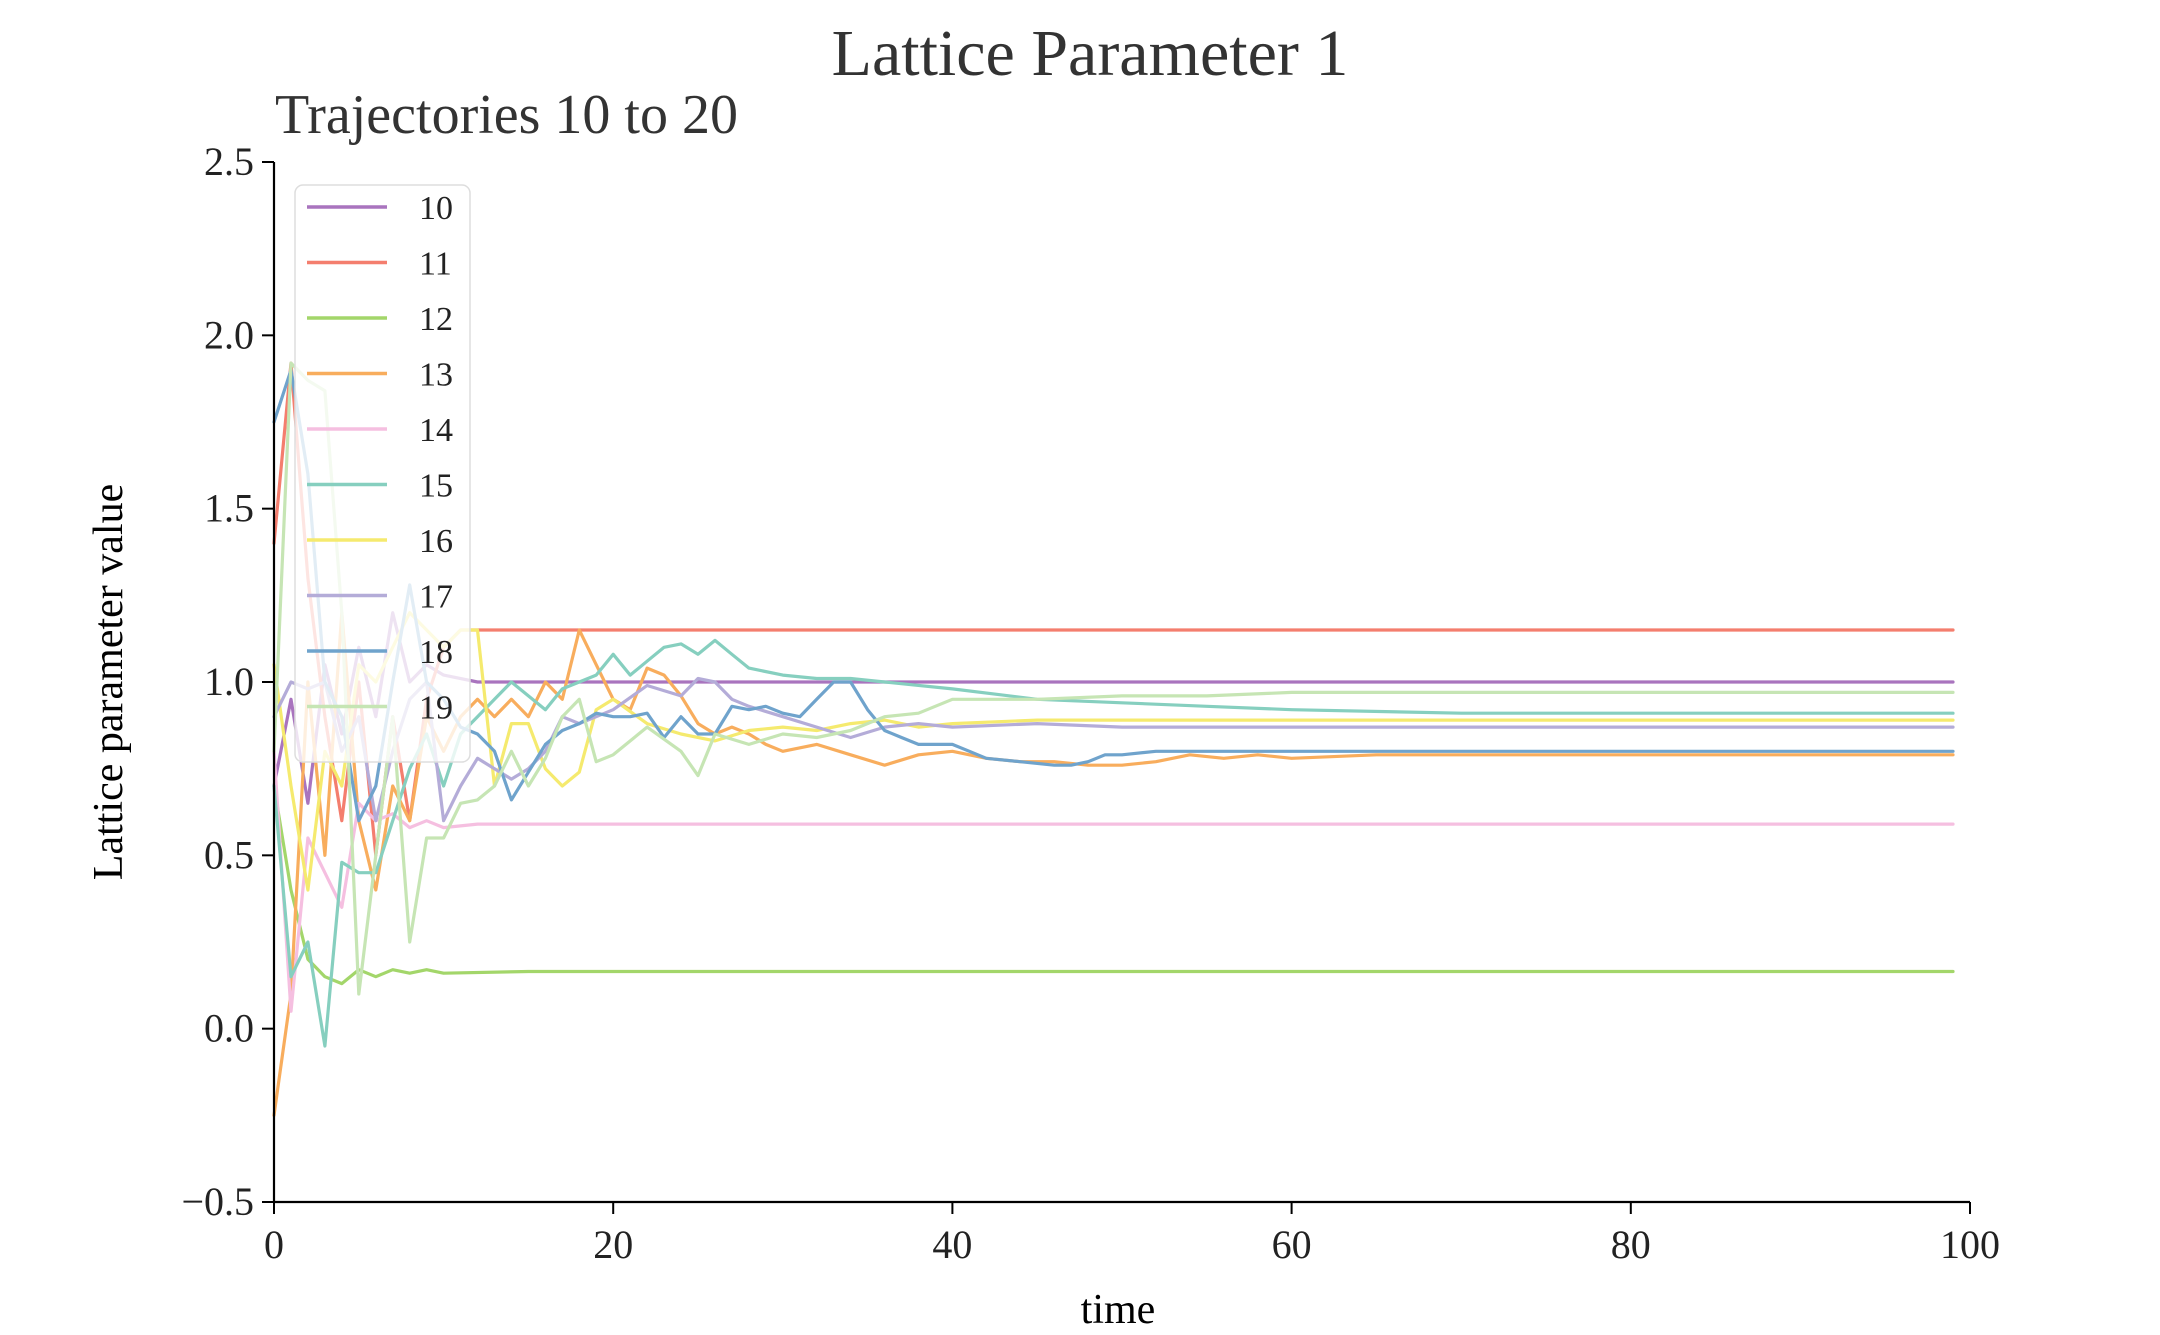 Image resolution: width=2160 pixels, height=1335 pixels. What do you see at coordinates (436, 486) in the screenshot?
I see `legend-label-15: 15` at bounding box center [436, 486].